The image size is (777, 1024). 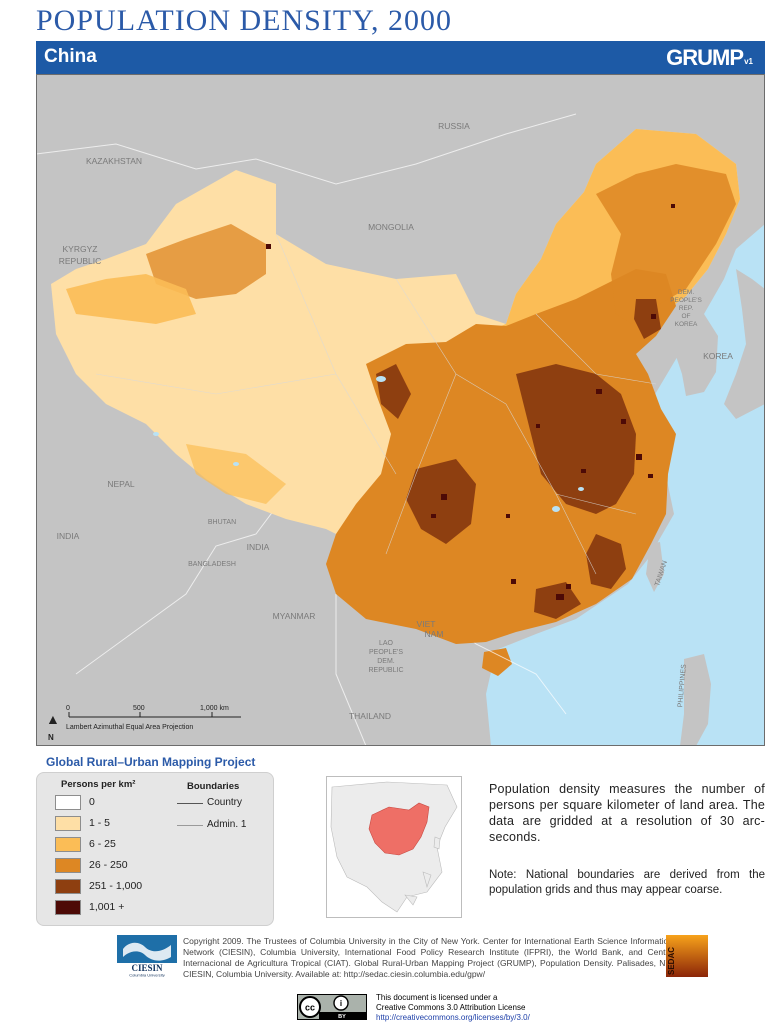 What do you see at coordinates (214, 708) in the screenshot?
I see `scale-tick-1000: 1,000 km` at bounding box center [214, 708].